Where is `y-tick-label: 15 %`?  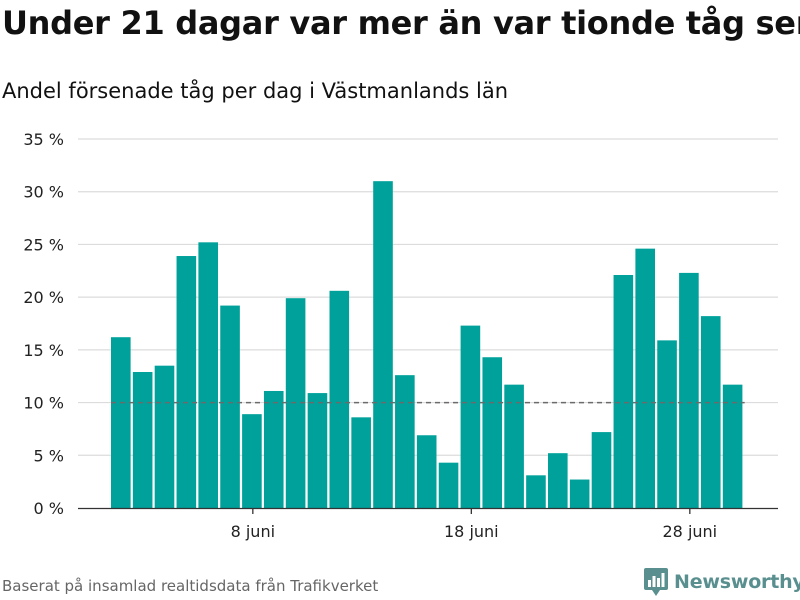
y-tick-label: 15 % is located at coordinates (43, 350).